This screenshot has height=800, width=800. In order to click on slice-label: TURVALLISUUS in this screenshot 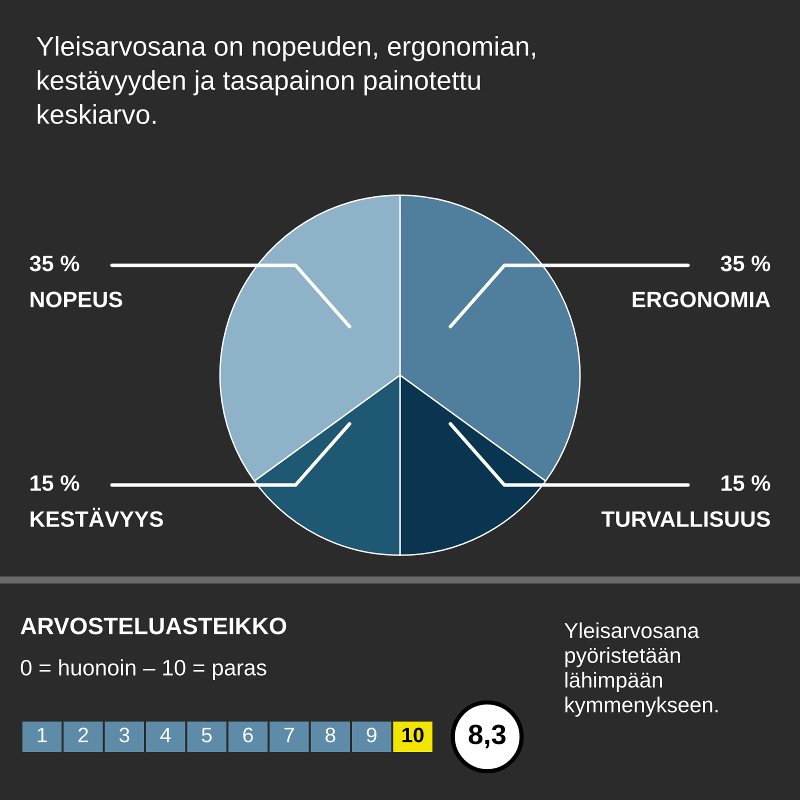, I will do `click(685, 519)`.